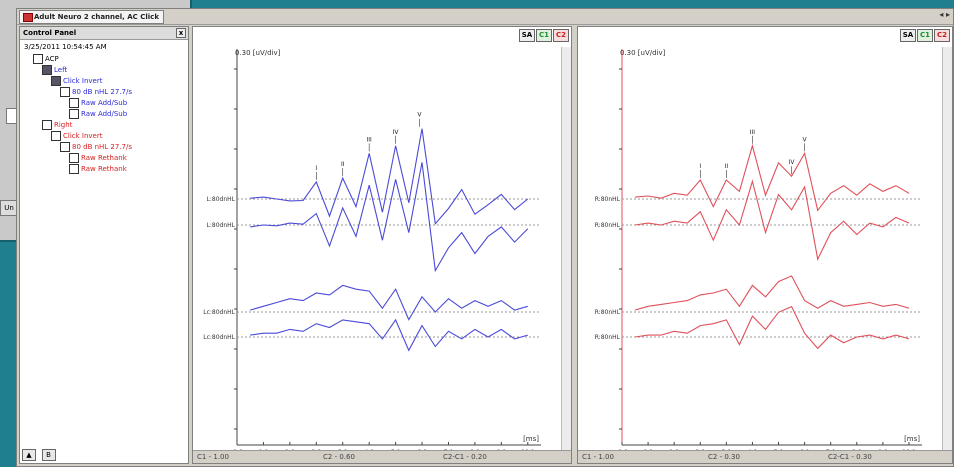 The width and height of the screenshot is (954, 467). Describe the element at coordinates (104, 33) in the screenshot. I see `control-panel-header: Control Panel x` at that location.